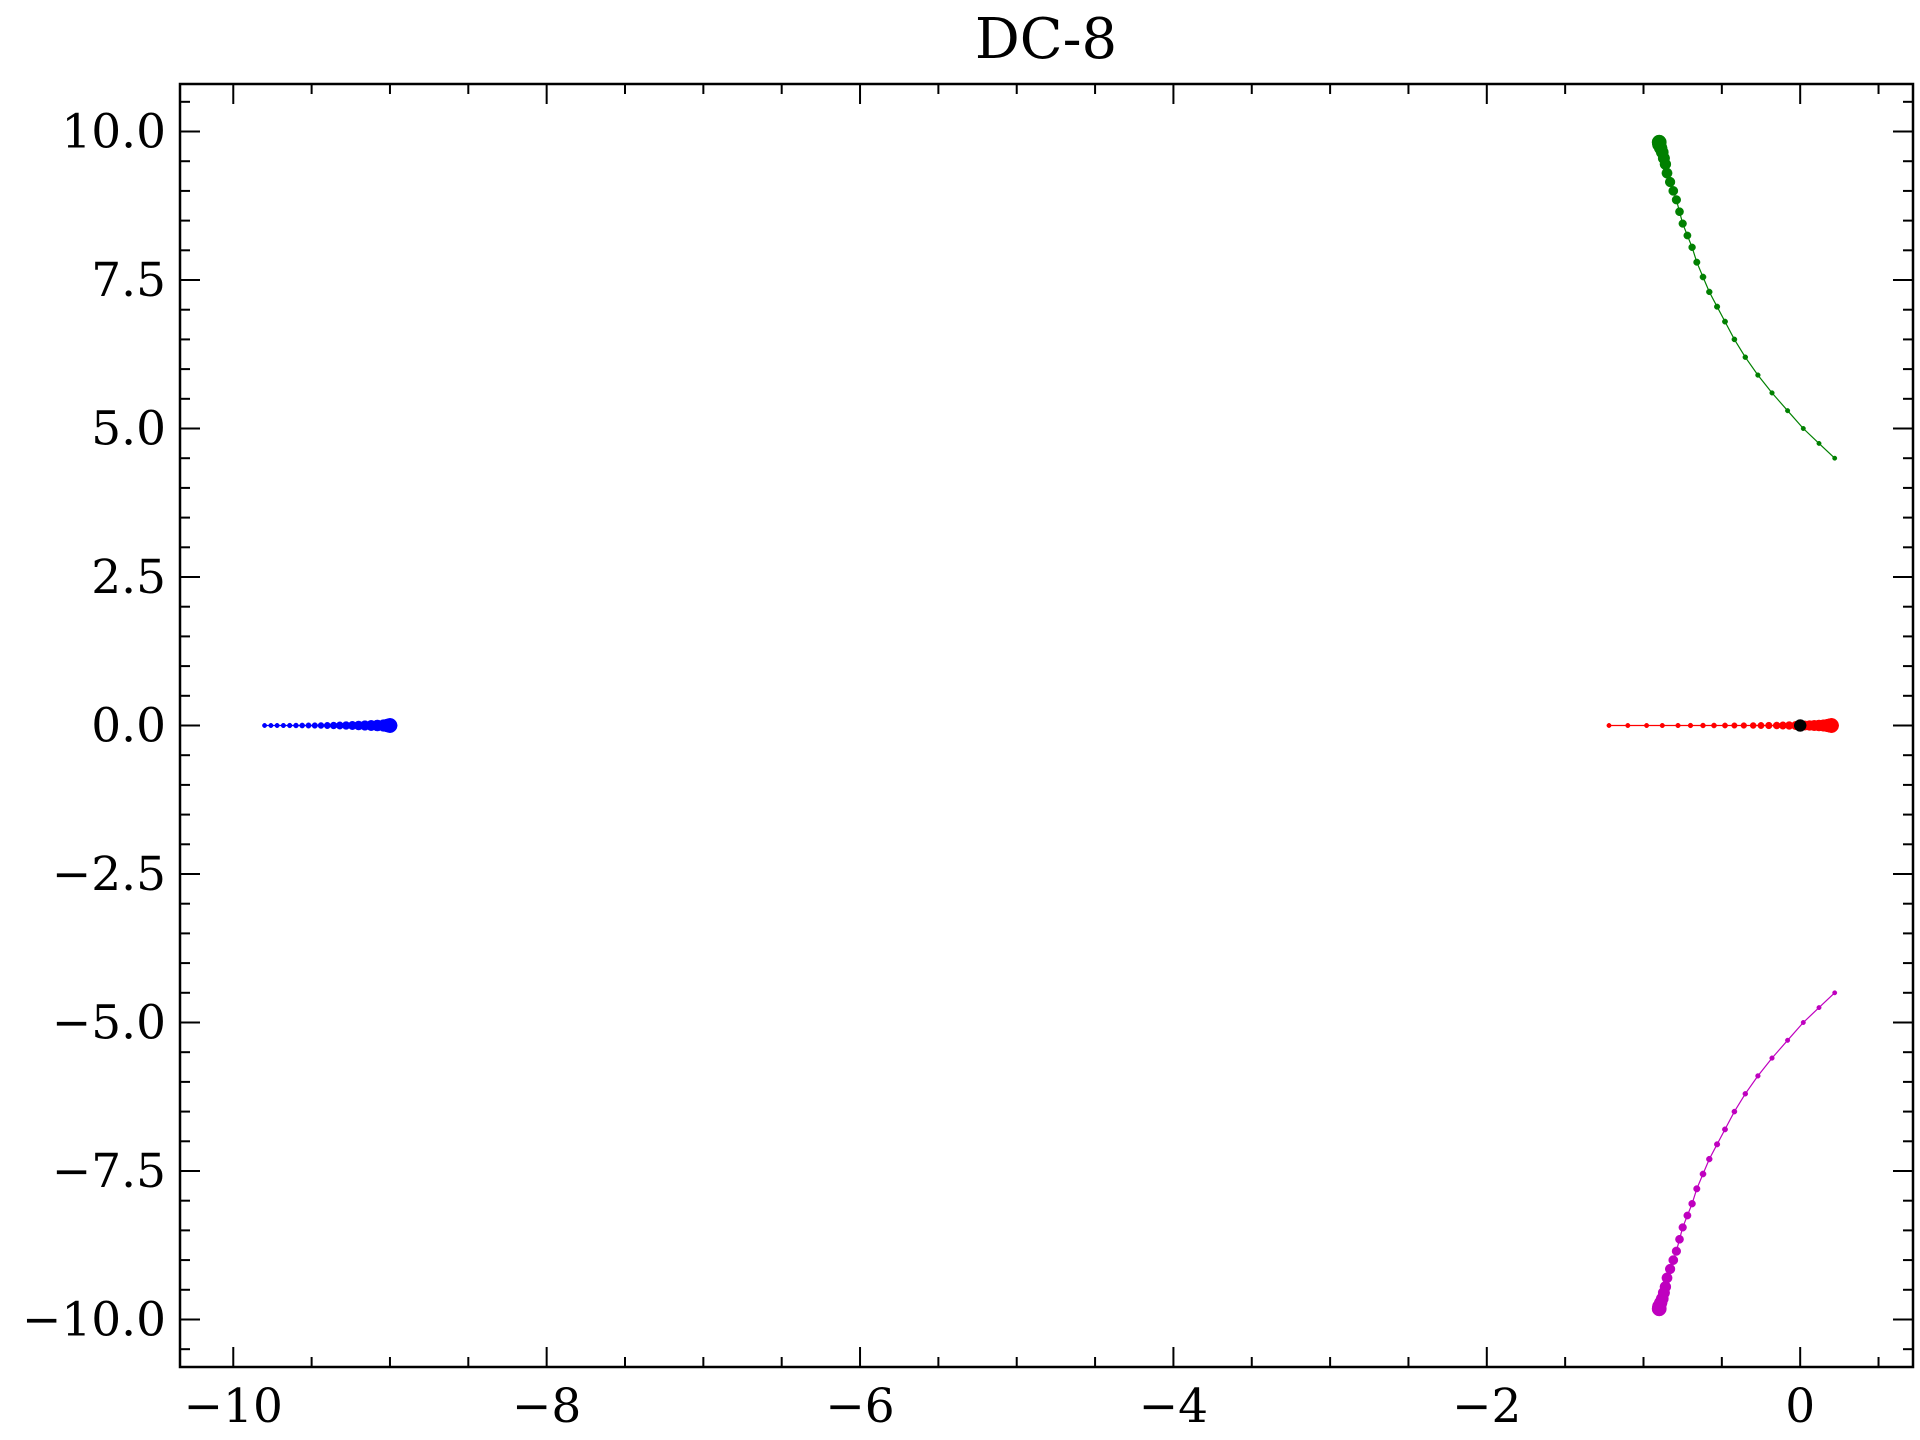  What do you see at coordinates (859, 1406) in the screenshot?
I see `x-tick-label: −6` at bounding box center [859, 1406].